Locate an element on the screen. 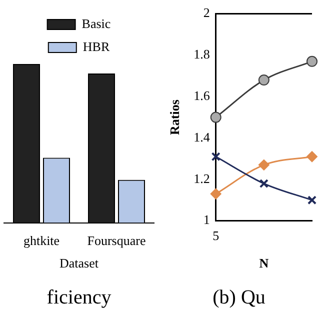 The width and height of the screenshot is (320, 320). text: (b) Qu is located at coordinates (239, 297).